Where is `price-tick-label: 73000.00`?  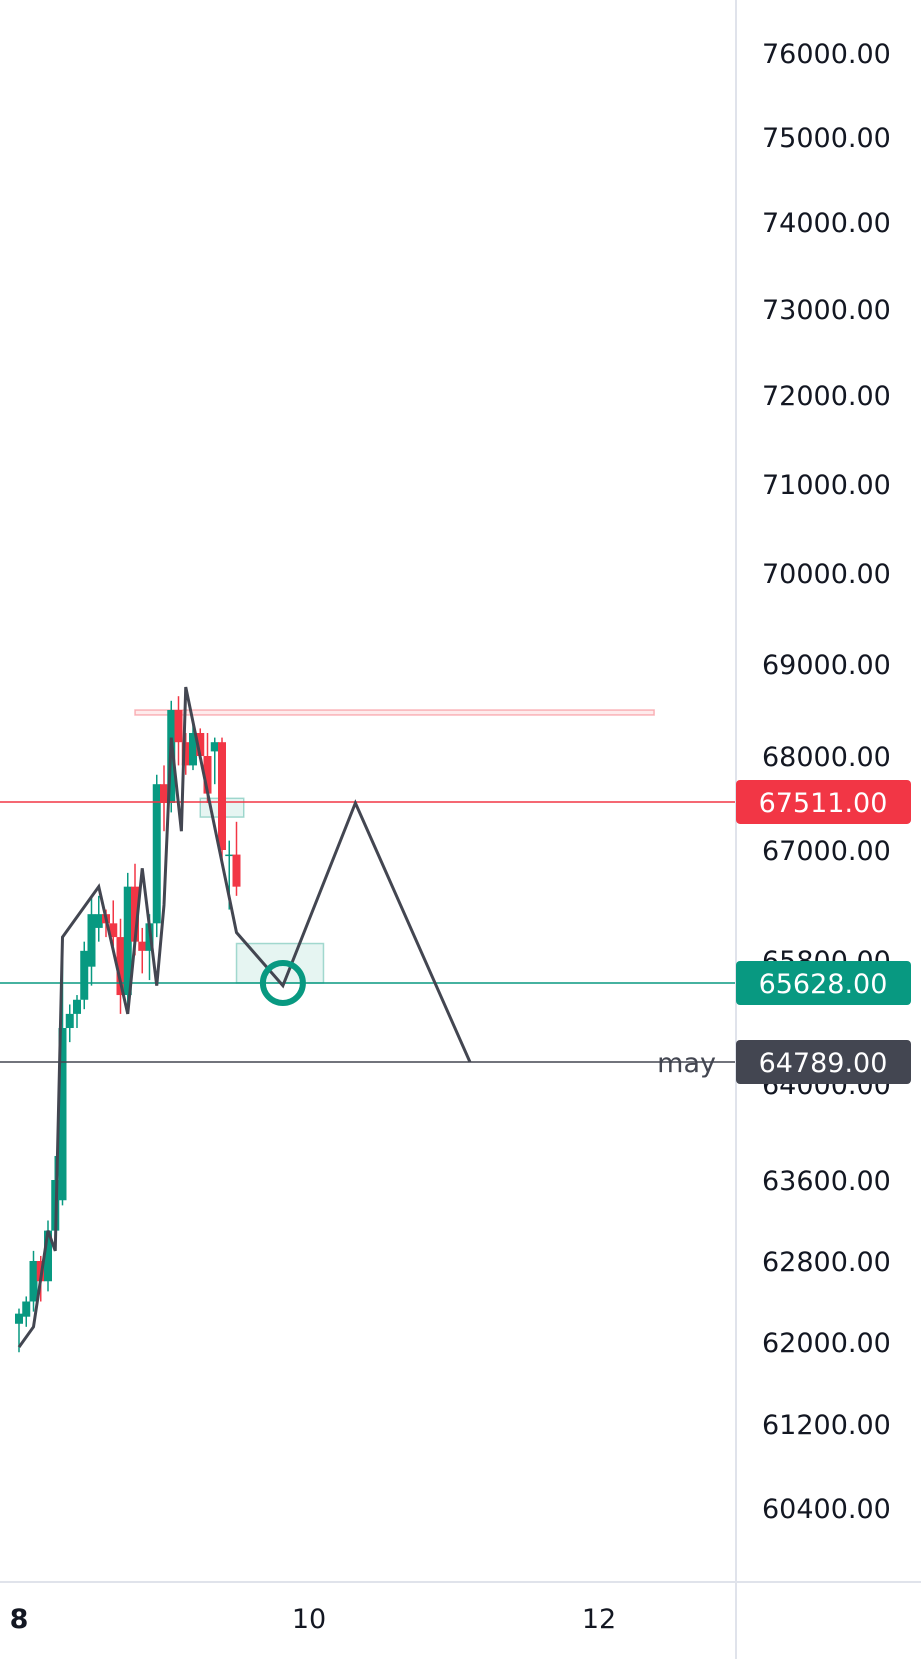
price-tick-label: 73000.00 is located at coordinates (826, 310).